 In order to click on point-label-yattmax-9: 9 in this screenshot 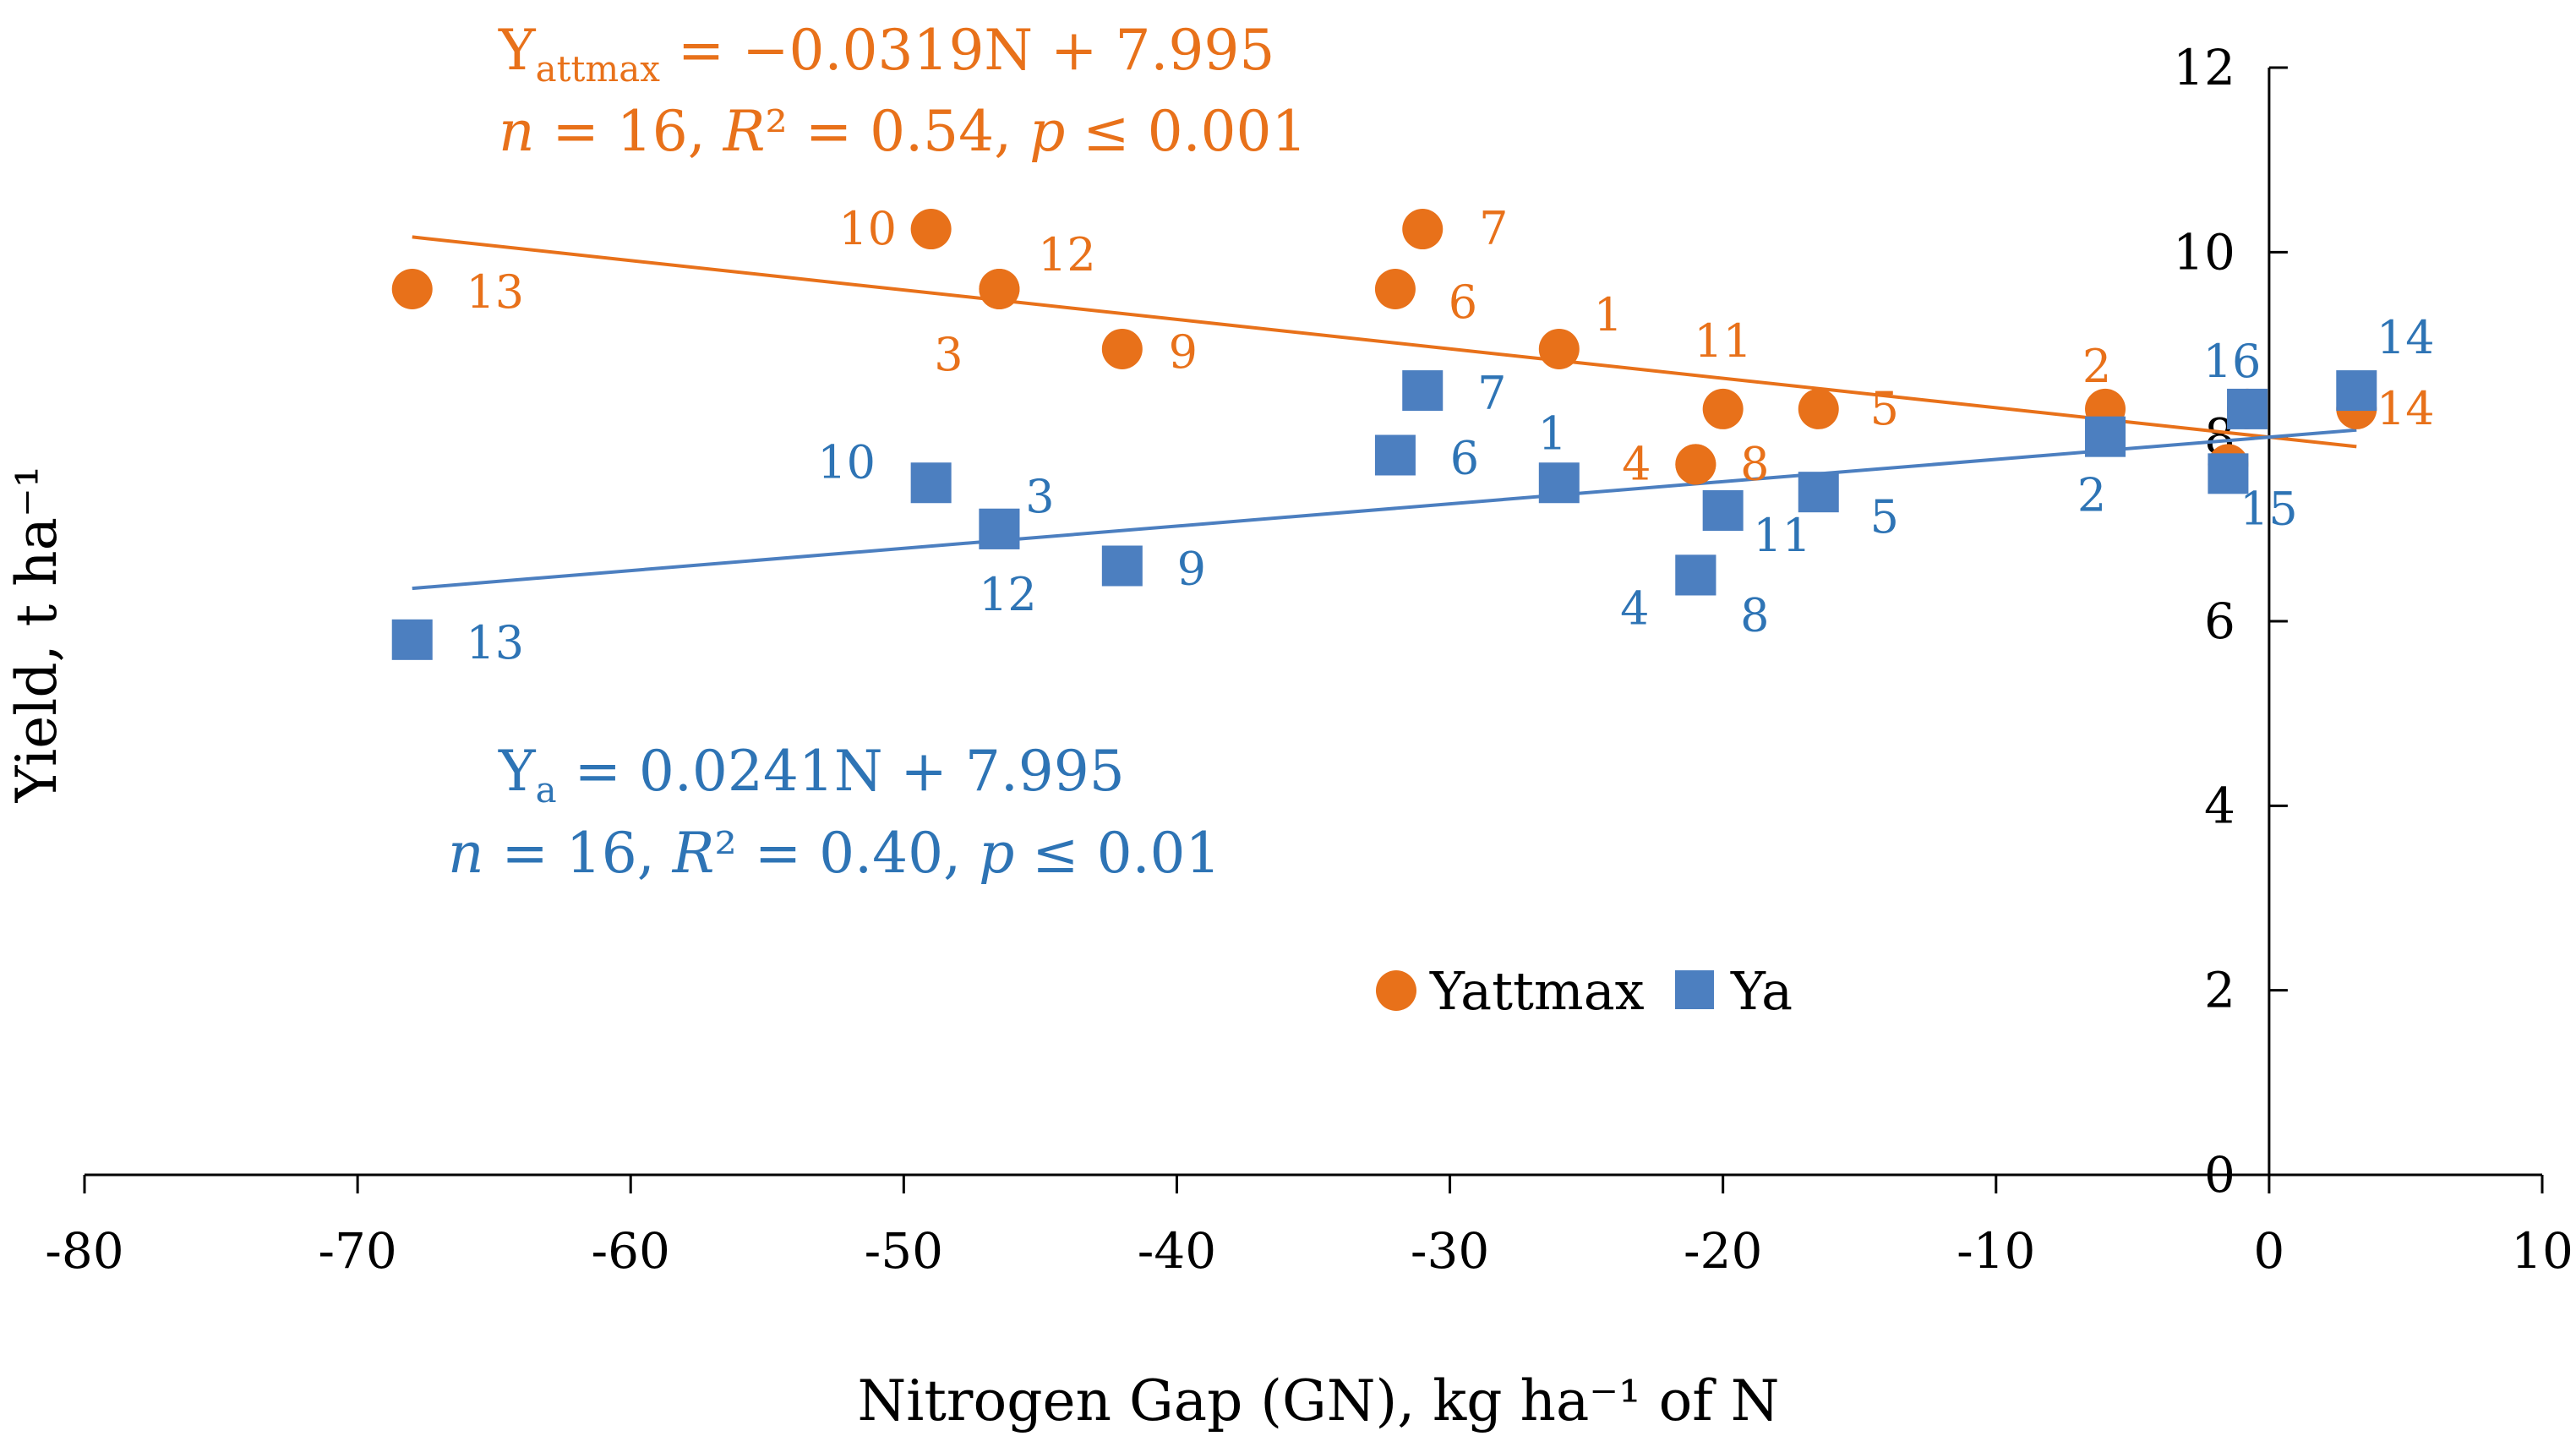, I will do `click(1183, 352)`.